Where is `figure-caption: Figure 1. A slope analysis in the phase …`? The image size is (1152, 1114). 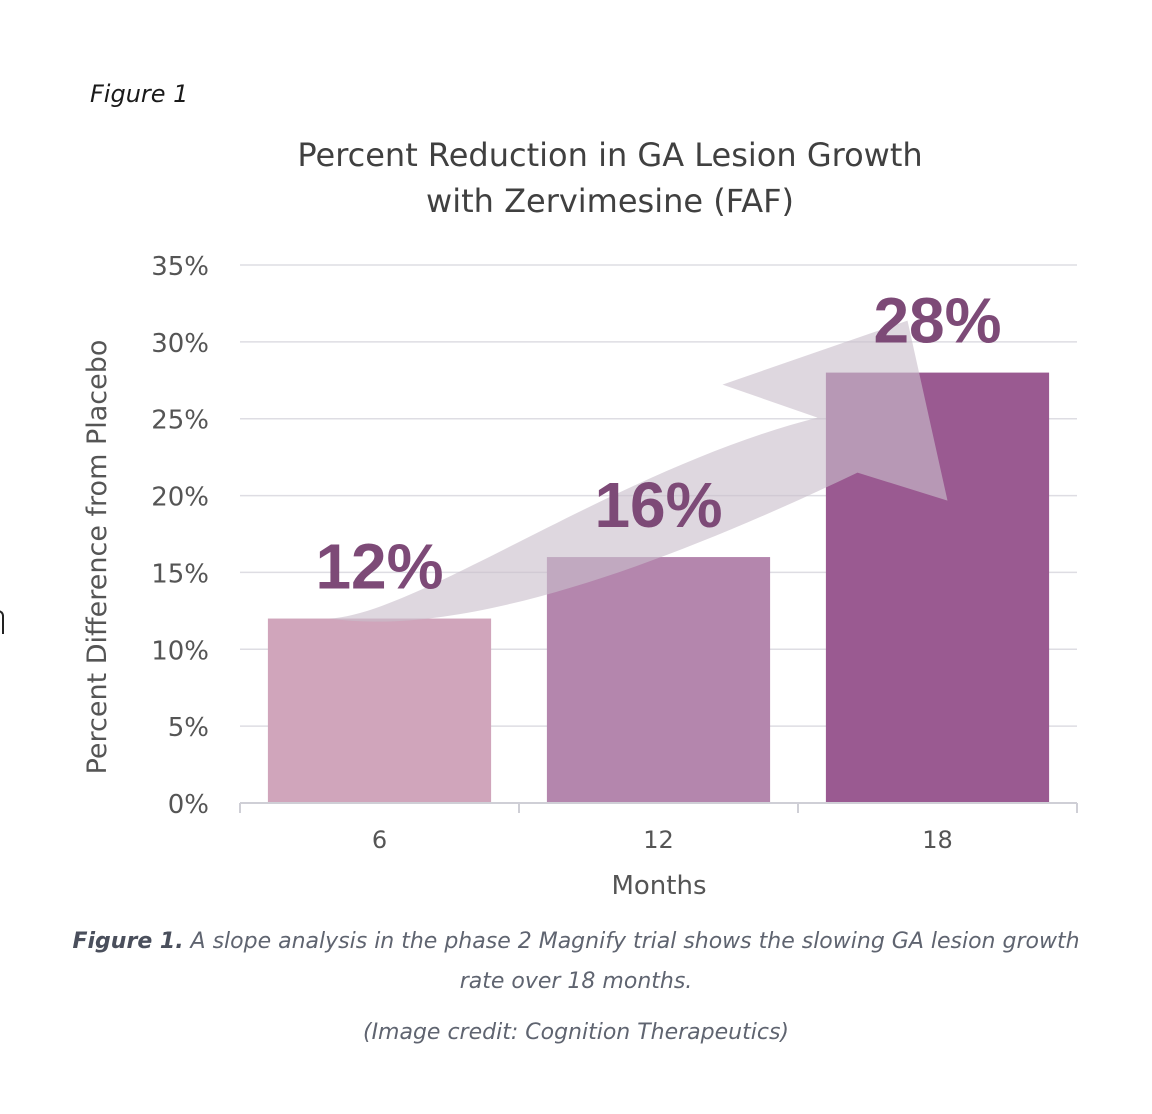
figure-caption: Figure 1. A slope analysis in the phase … is located at coordinates (576, 962).